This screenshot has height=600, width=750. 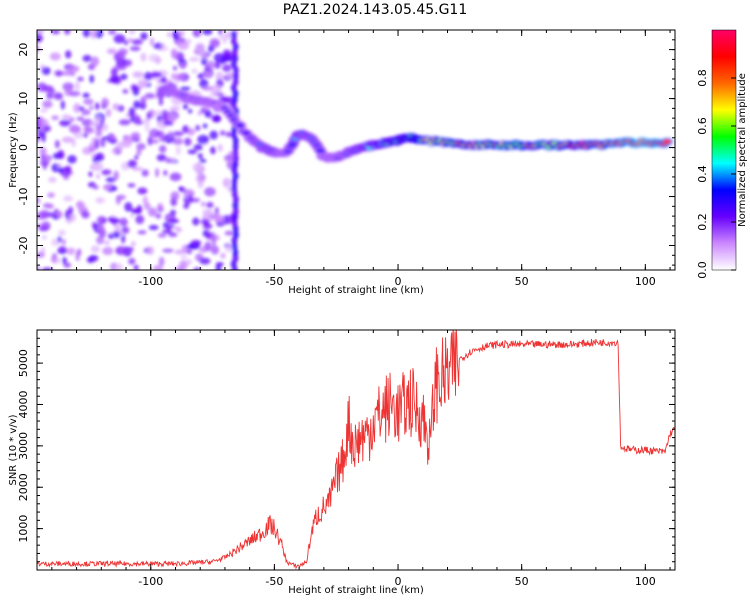 I want to click on spectrogram-ytick-label: 20, so click(x=23, y=50).